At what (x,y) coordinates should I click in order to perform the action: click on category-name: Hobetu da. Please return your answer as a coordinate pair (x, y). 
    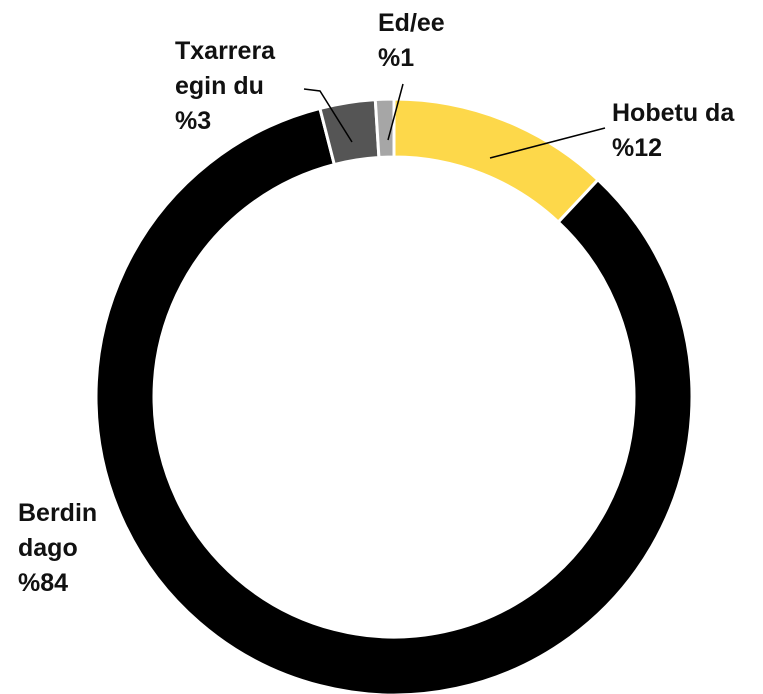
    Looking at the image, I should click on (673, 113).